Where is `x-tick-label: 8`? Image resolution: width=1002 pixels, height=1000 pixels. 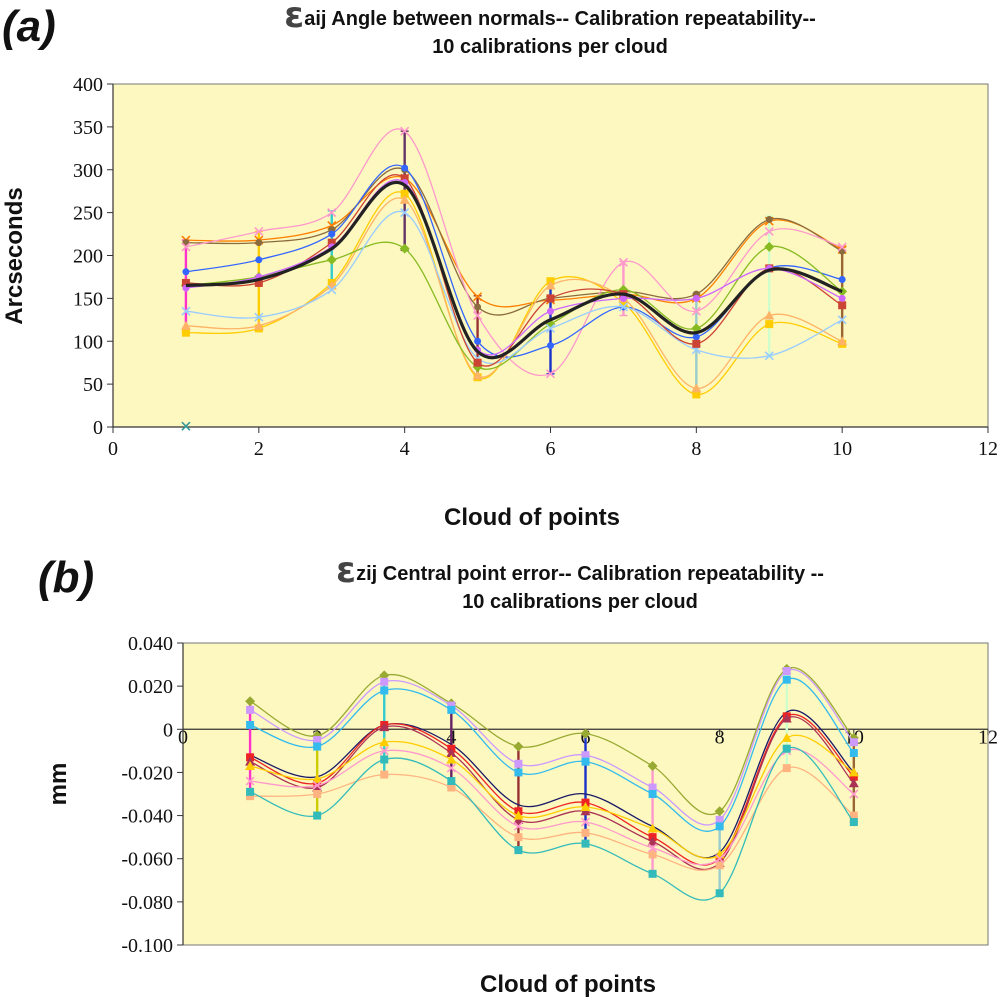
x-tick-label: 8 is located at coordinates (720, 737).